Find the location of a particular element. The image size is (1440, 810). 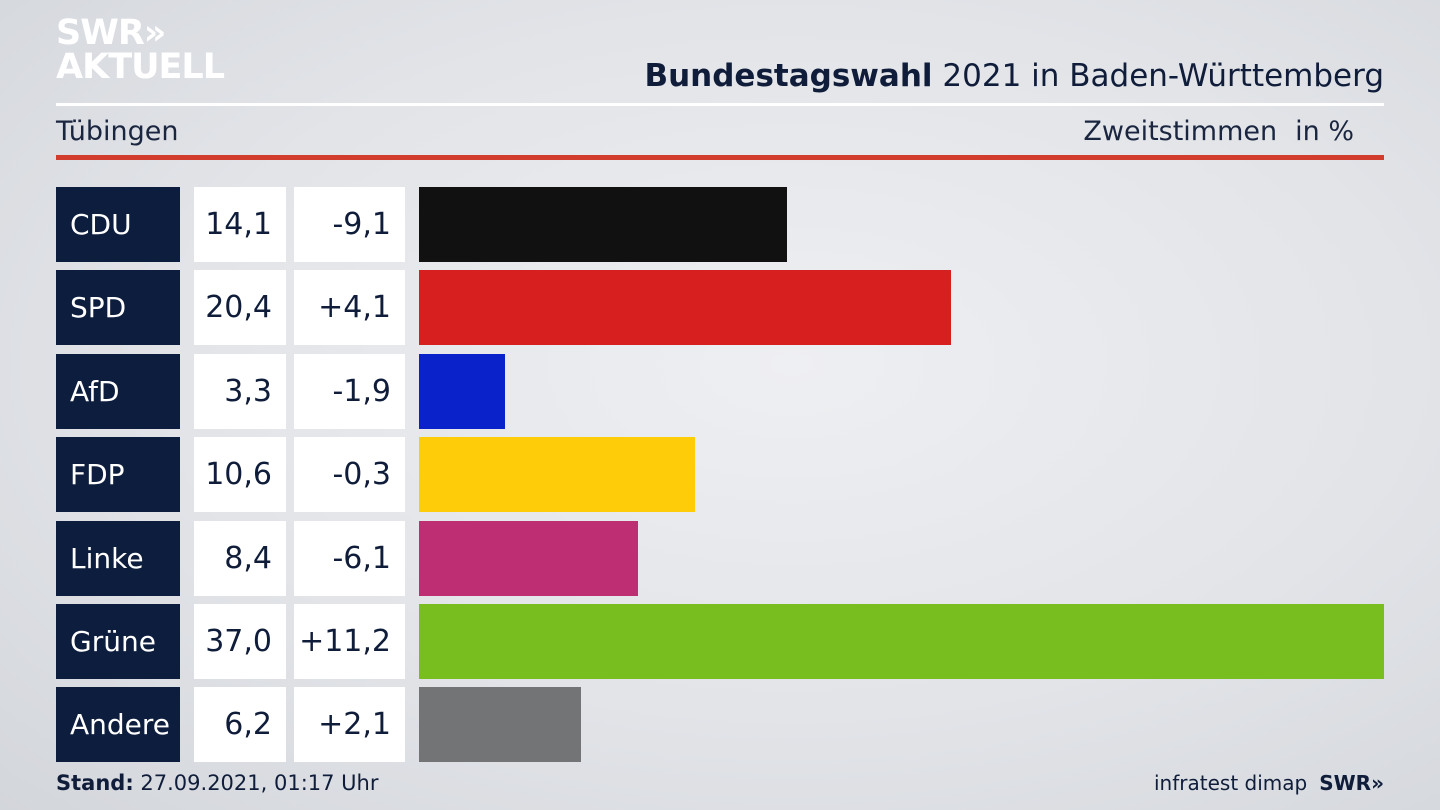

value-label: 8,4 is located at coordinates (240, 558).